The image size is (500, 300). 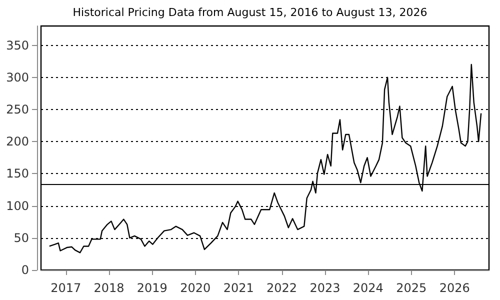 What do you see at coordinates (411, 288) in the screenshot?
I see `x-tick-label: 2025` at bounding box center [411, 288].